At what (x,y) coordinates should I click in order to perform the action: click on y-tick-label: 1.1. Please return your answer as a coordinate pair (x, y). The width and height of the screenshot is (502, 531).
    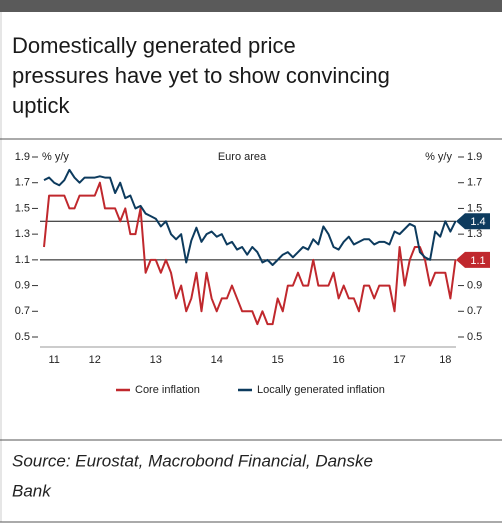
    Looking at the image, I should click on (22, 260).